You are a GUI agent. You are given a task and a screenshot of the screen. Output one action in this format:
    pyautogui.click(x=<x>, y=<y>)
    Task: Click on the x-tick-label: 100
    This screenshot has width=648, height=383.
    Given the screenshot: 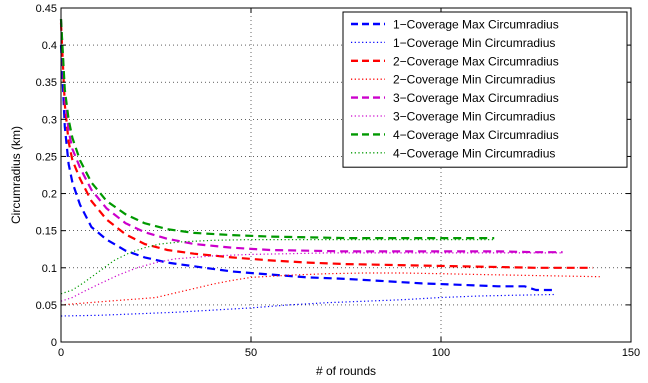 What is the action you would take?
    pyautogui.click(x=441, y=353)
    